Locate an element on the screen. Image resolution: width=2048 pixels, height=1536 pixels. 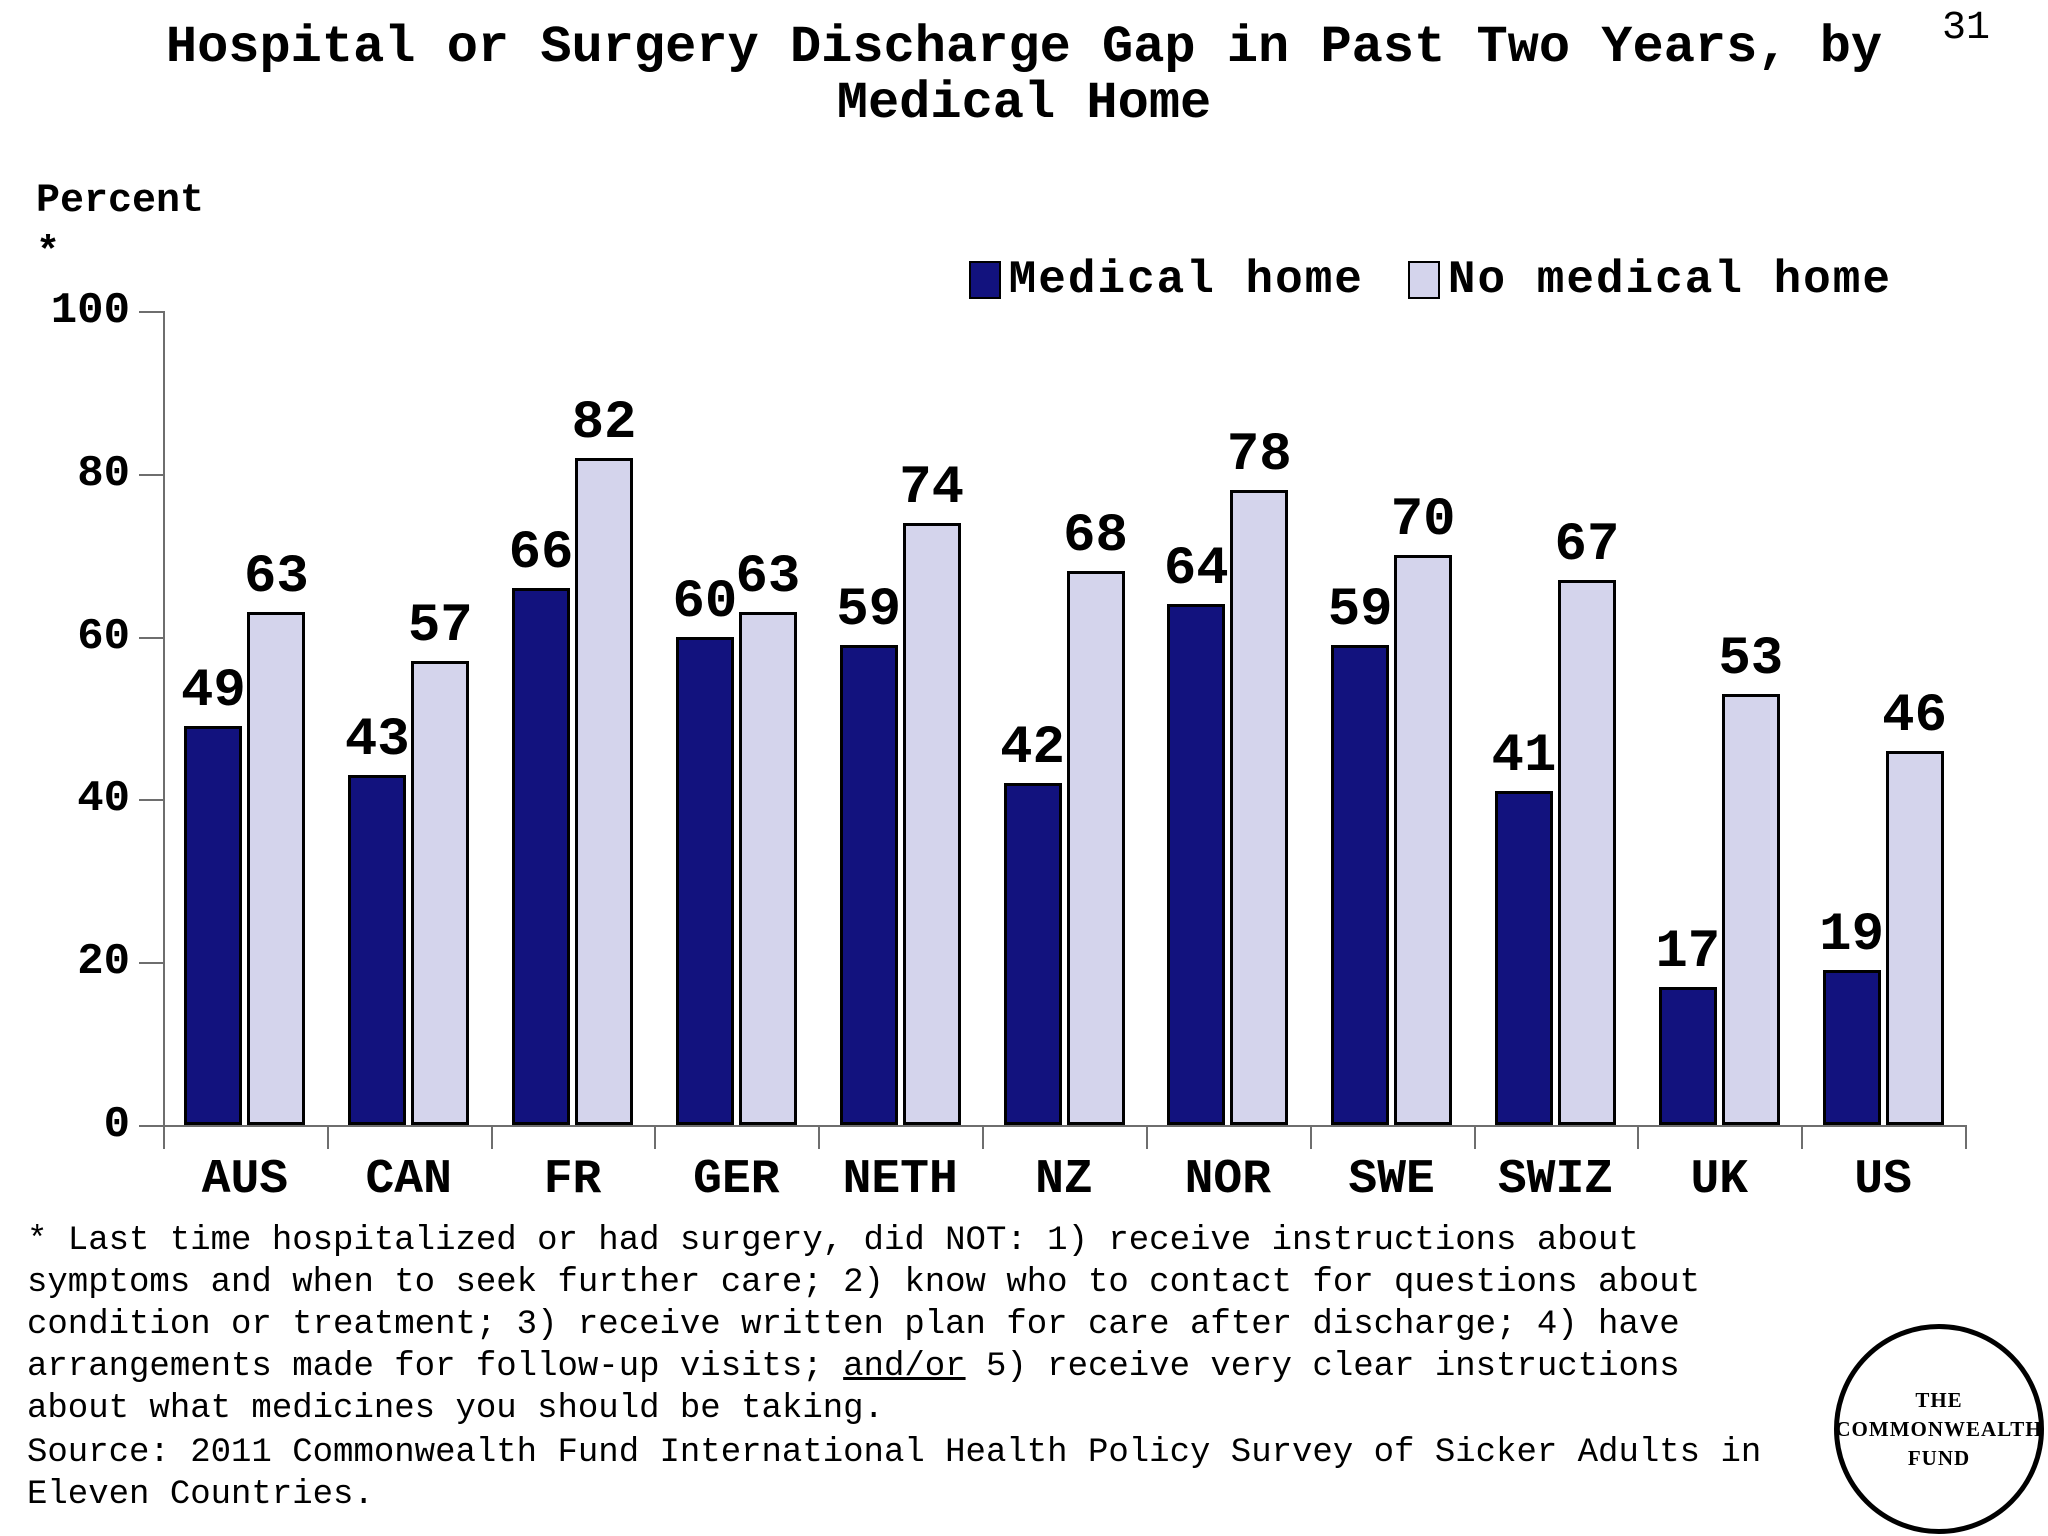
y-axis-tick-label: 100 is located at coordinates (90, 311).